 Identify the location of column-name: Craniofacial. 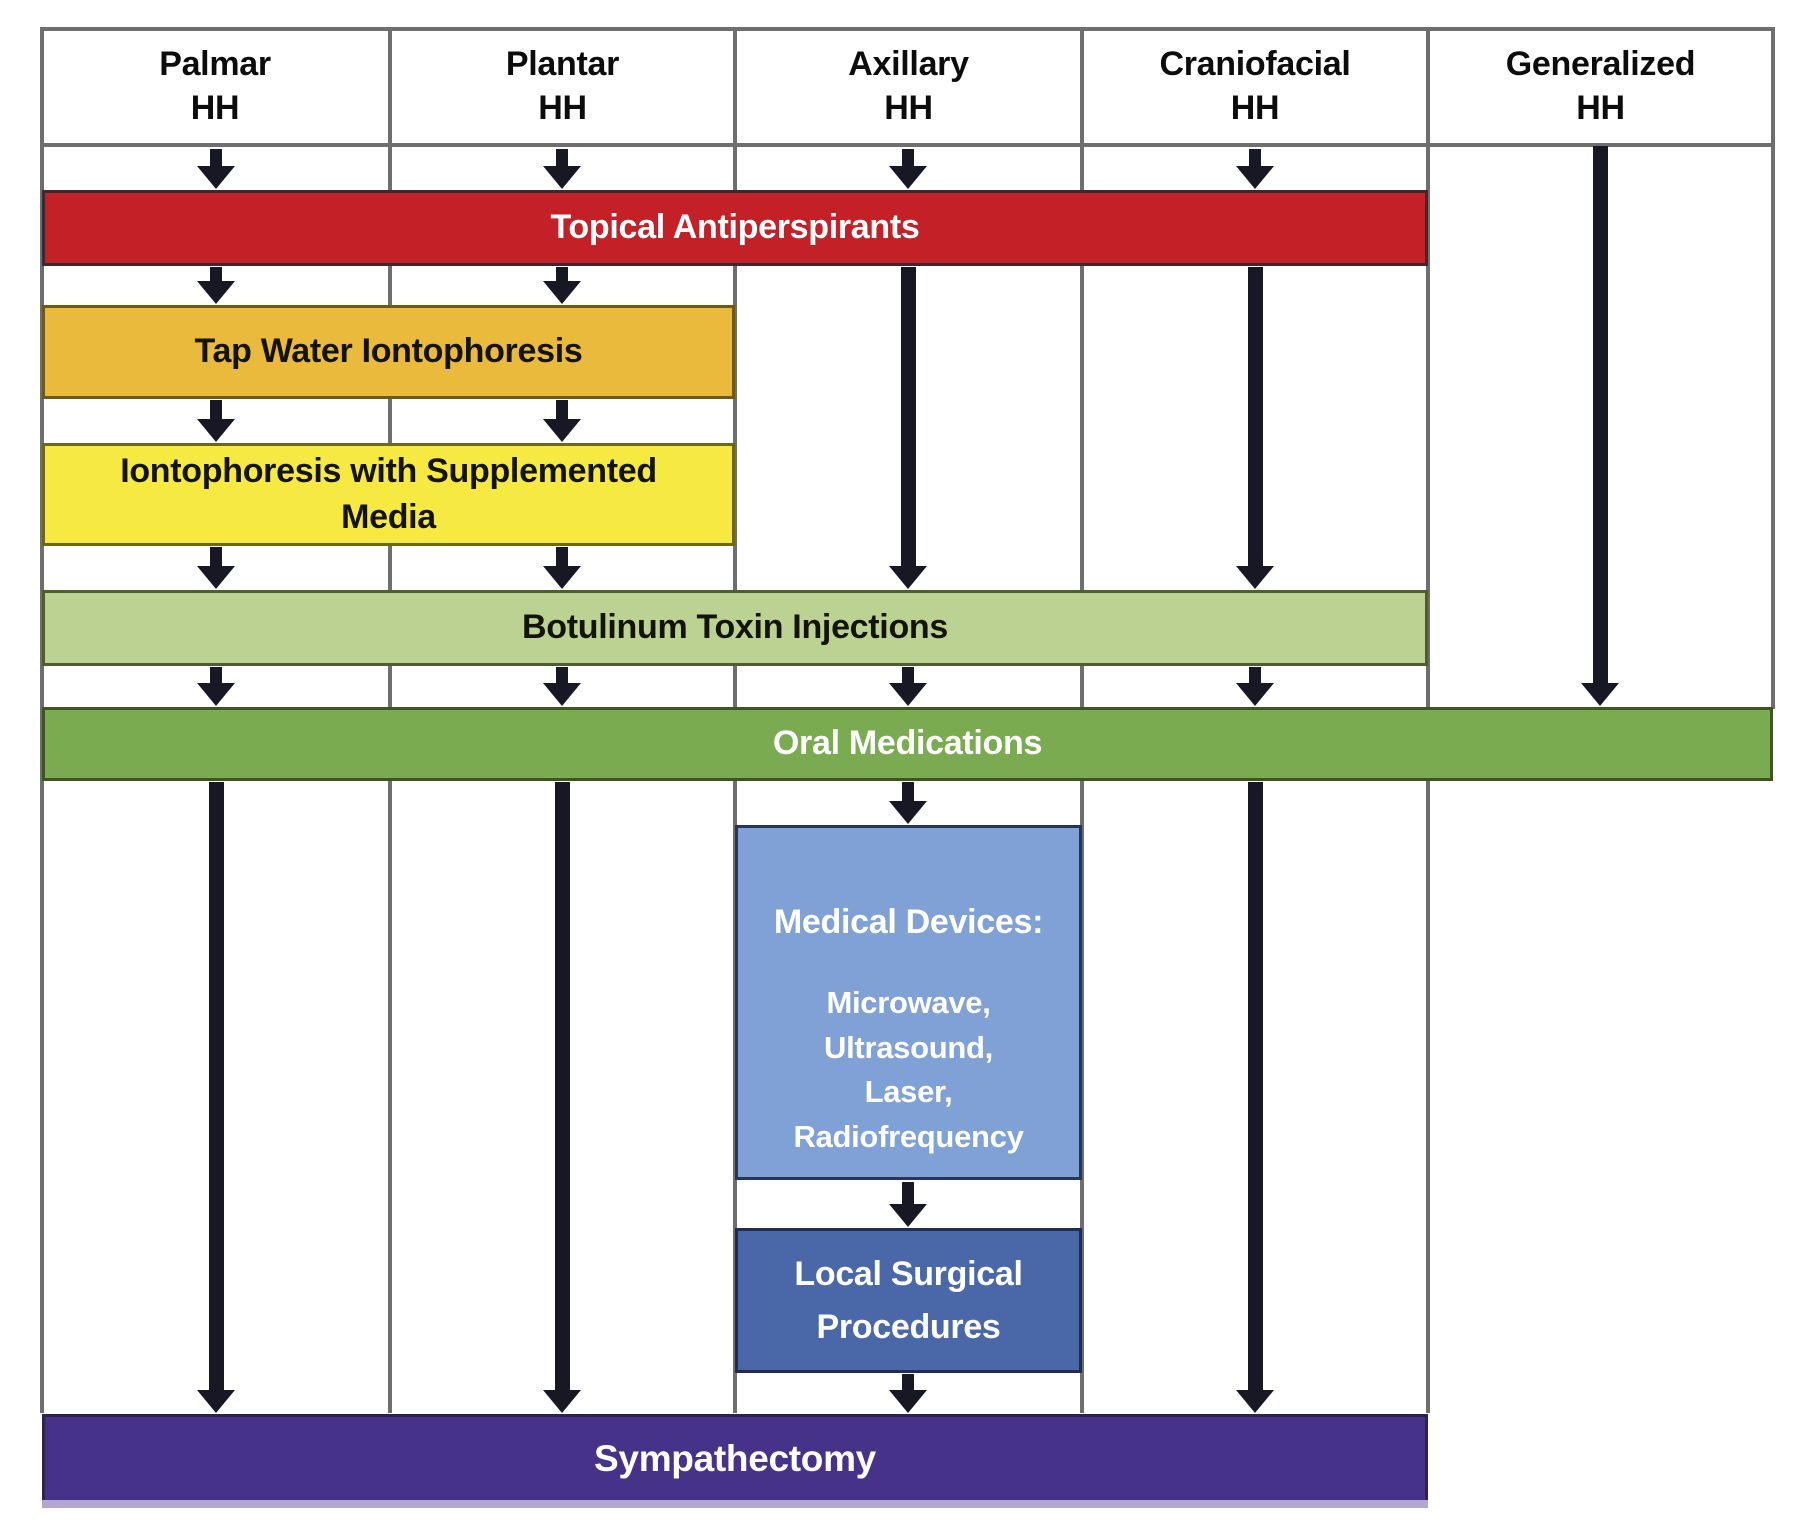
(1255, 63).